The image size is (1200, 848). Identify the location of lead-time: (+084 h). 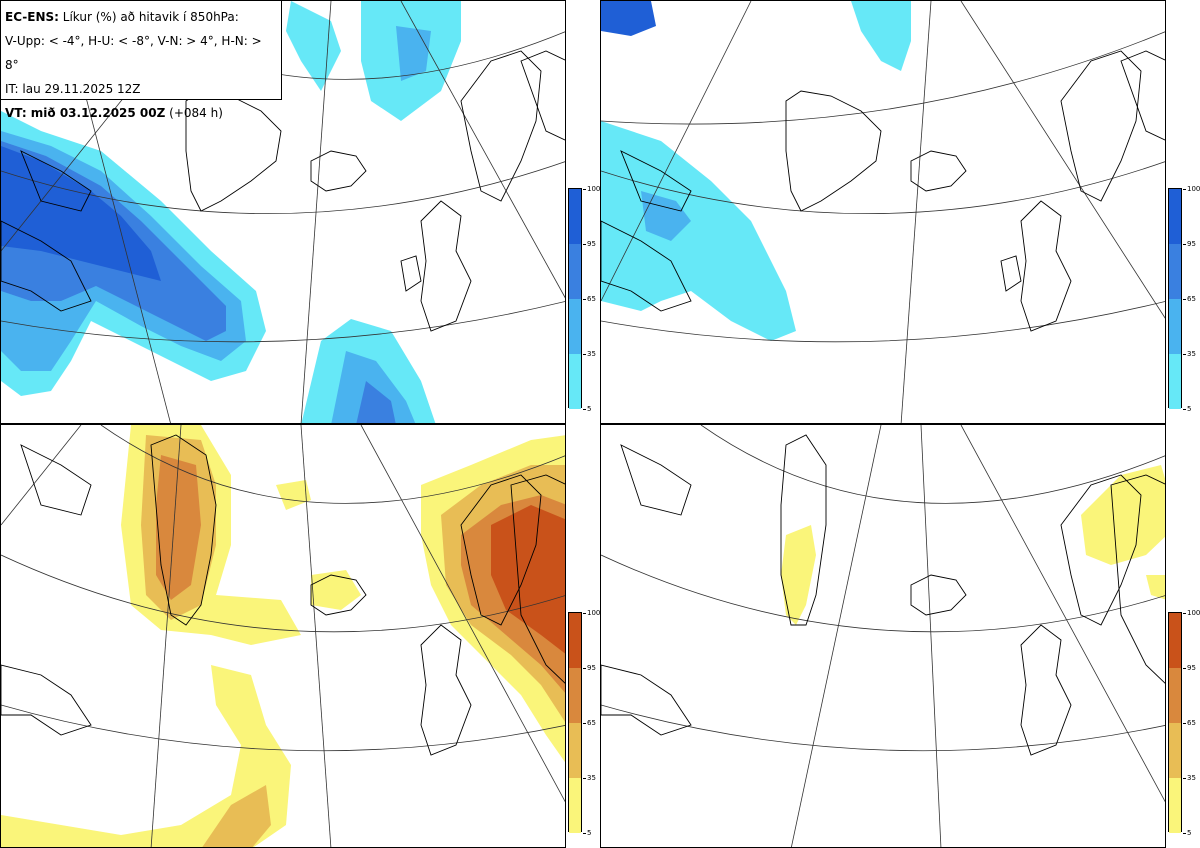
(196, 113).